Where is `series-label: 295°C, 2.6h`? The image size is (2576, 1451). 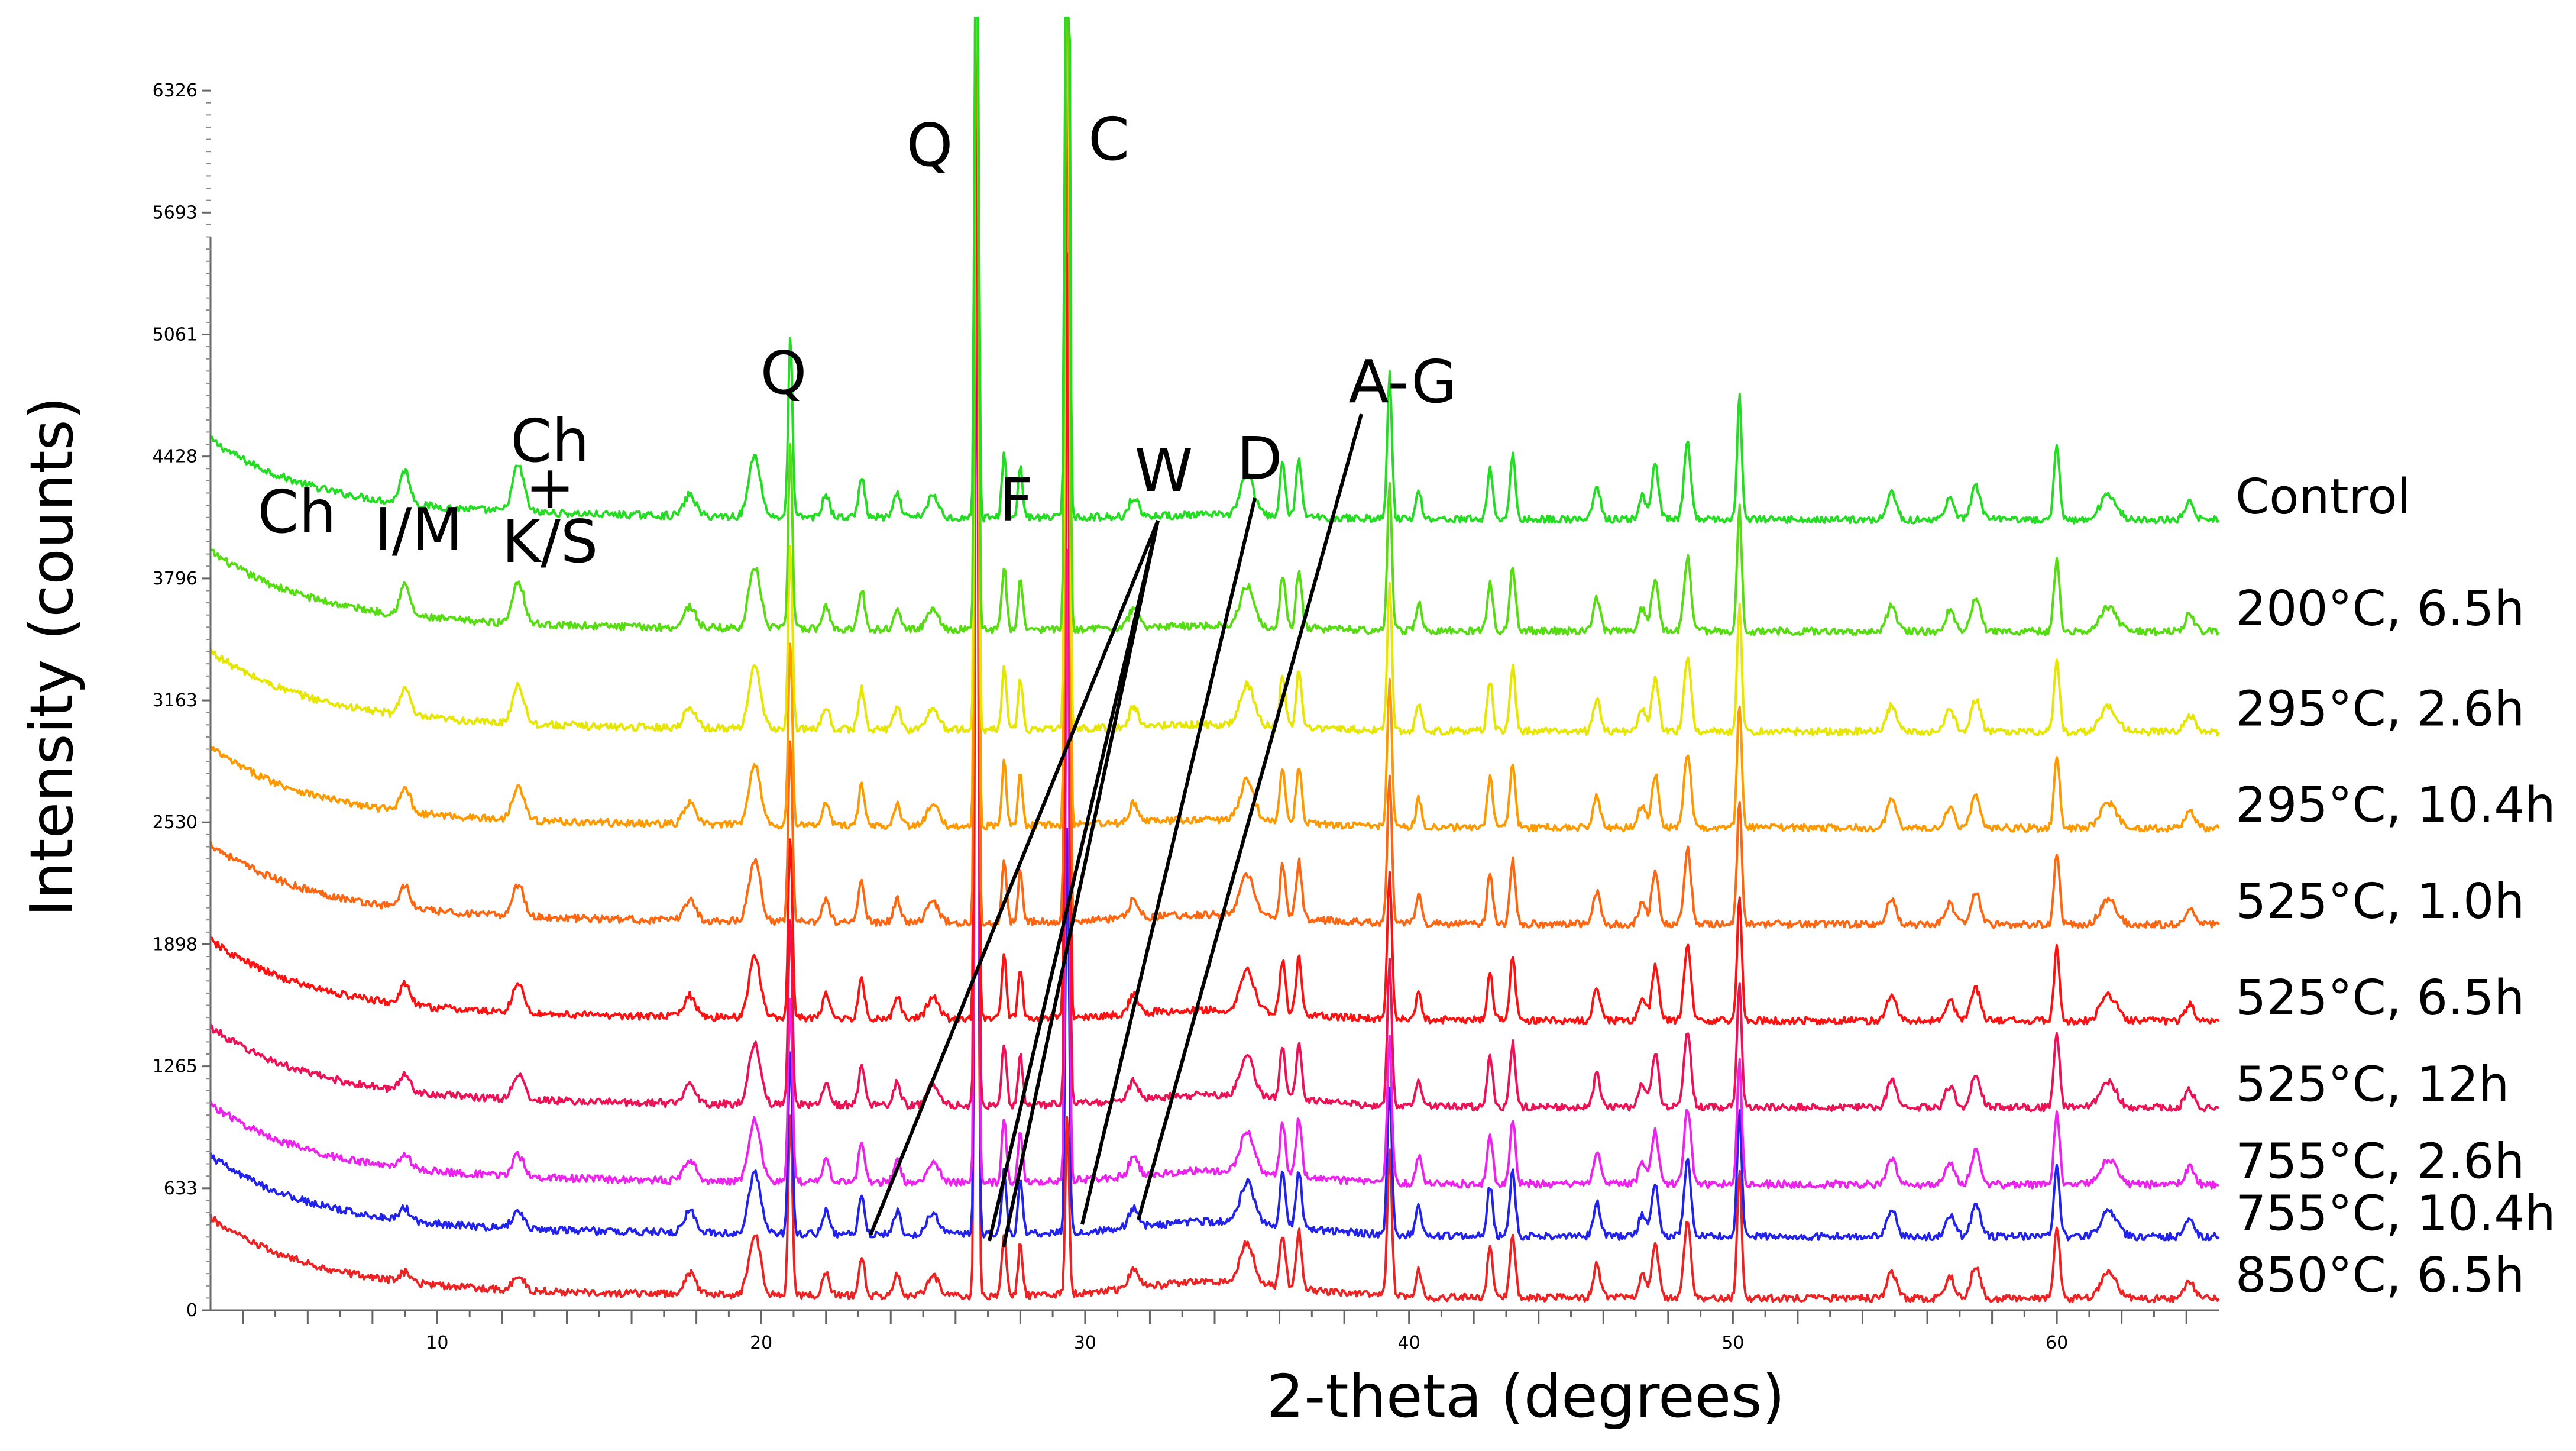 series-label: 295°C, 2.6h is located at coordinates (2380, 709).